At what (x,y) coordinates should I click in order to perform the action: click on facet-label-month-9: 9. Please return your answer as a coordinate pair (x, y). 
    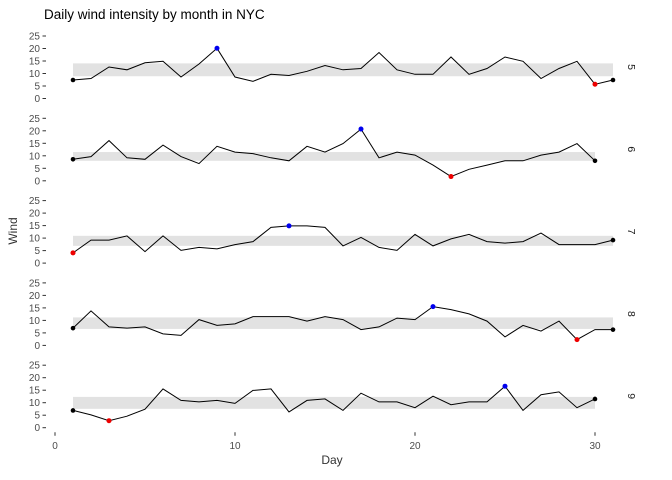
    Looking at the image, I should click on (631, 396).